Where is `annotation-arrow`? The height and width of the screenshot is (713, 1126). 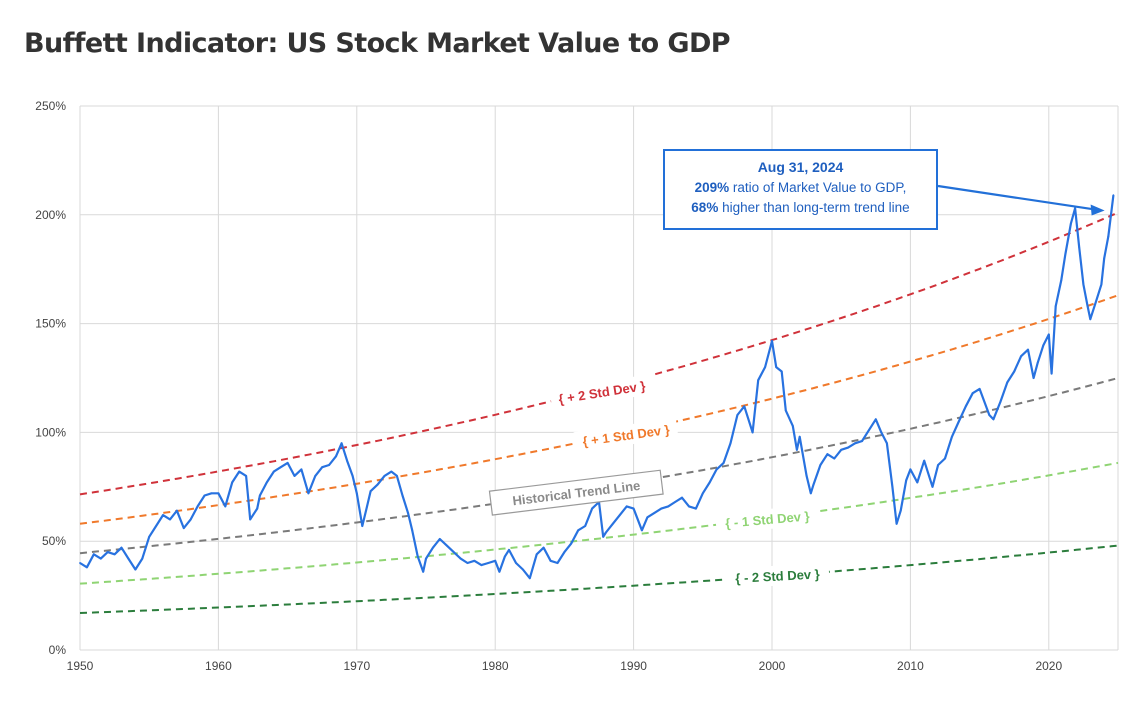 annotation-arrow is located at coordinates (1021, 200).